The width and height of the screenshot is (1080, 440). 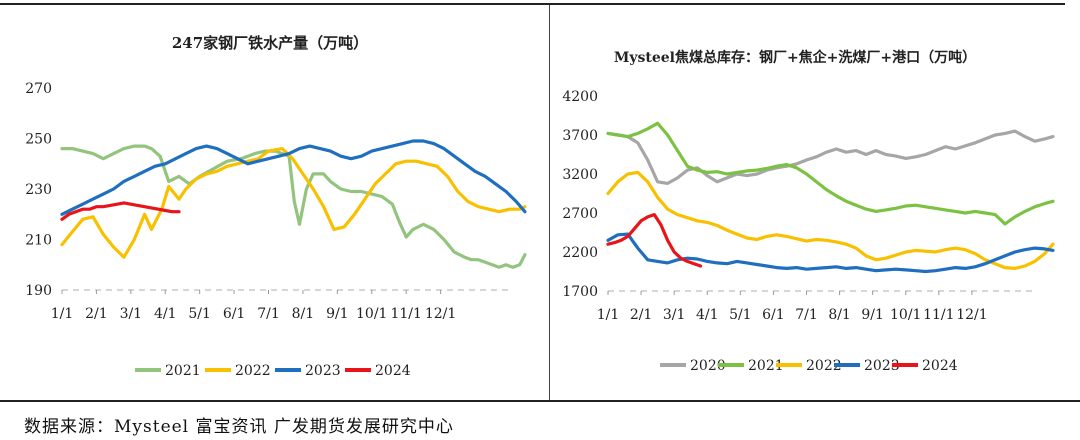 What do you see at coordinates (795, 57) in the screenshot?
I see `chart-title: Mysteel焦煤总库存：钢厂+焦企+洗煤厂+港口（万吨）` at bounding box center [795, 57].